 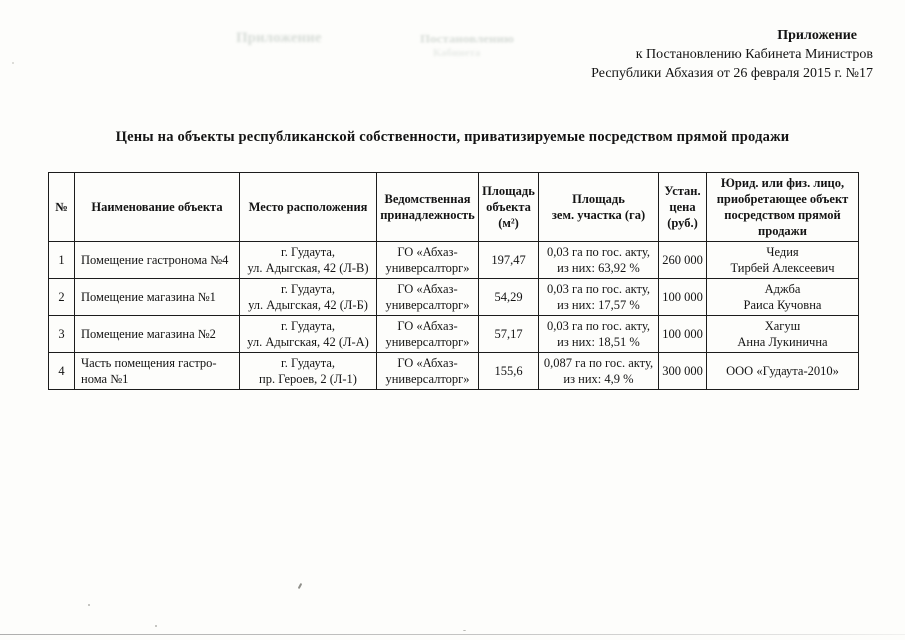 What do you see at coordinates (598, 297) in the screenshot?
I see `cell-land: 0,03 га по гос. акту, из них: 17,57 %` at bounding box center [598, 297].